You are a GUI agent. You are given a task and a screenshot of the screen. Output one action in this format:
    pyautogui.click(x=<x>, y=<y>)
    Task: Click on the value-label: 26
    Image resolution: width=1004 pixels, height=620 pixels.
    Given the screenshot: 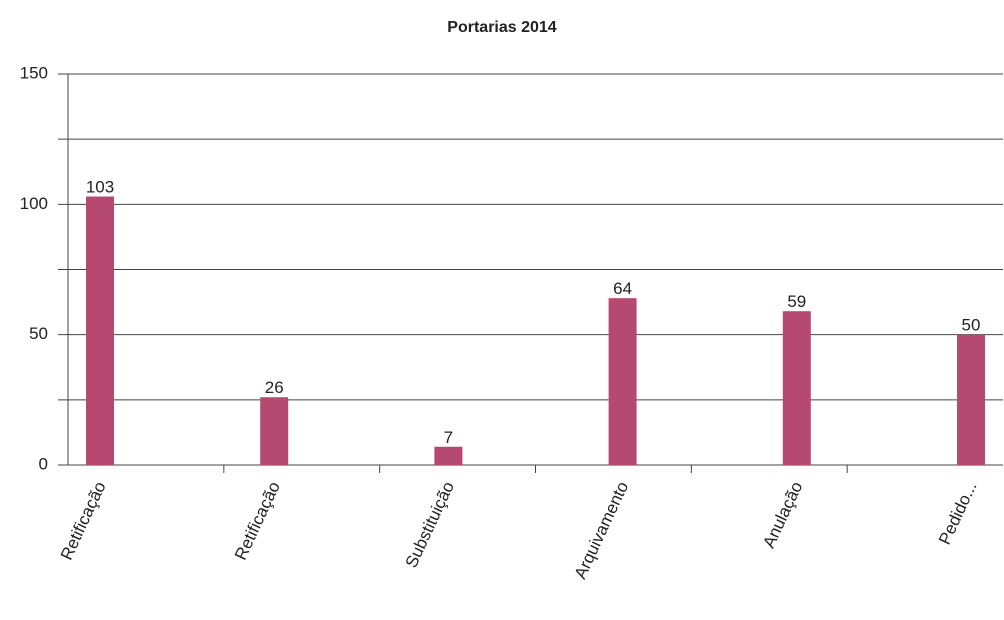 What is the action you would take?
    pyautogui.click(x=274, y=387)
    